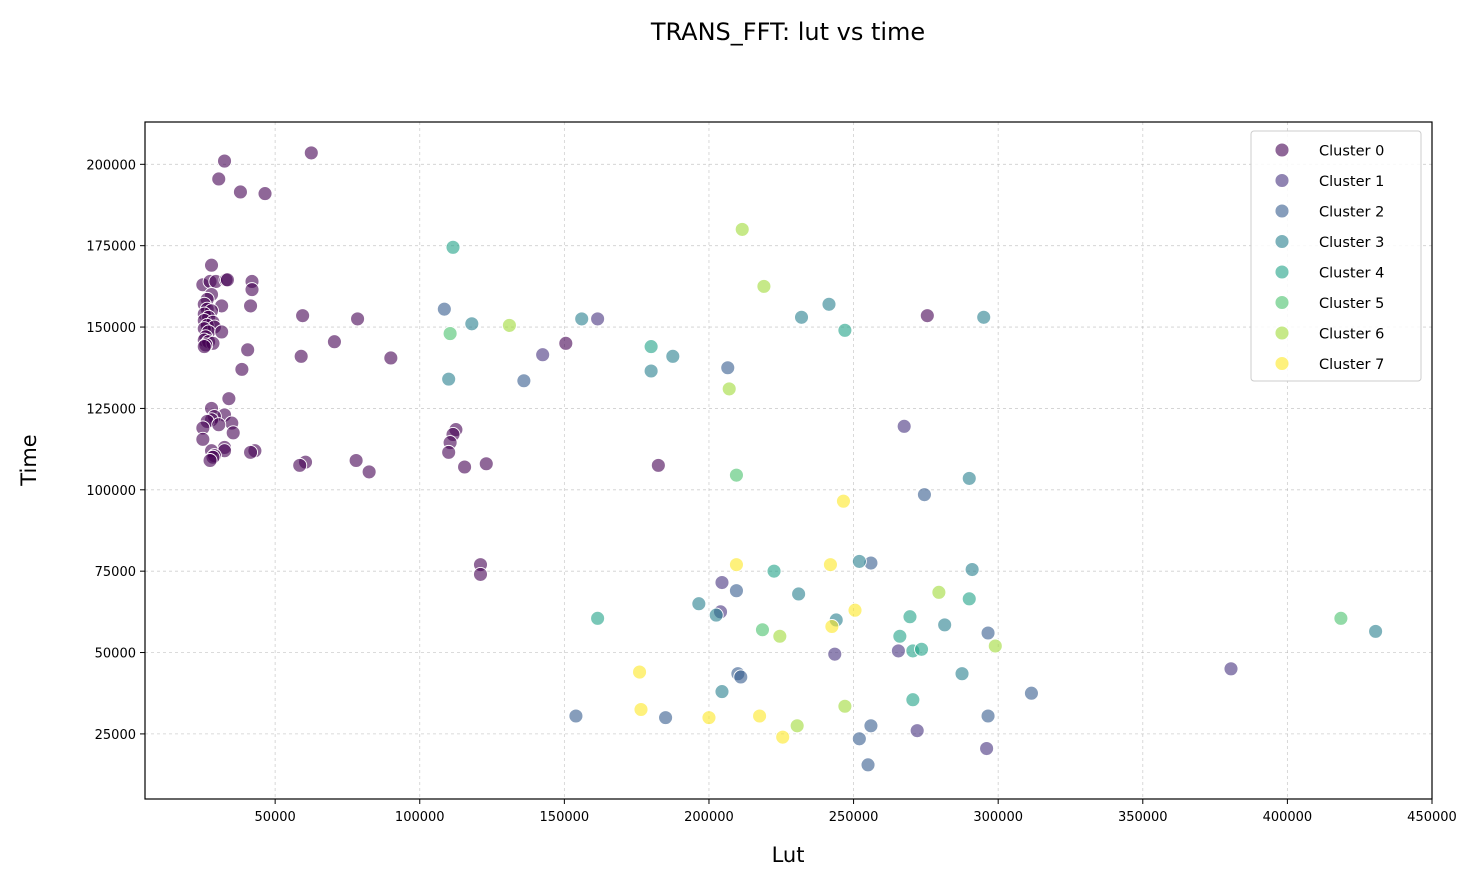 Image resolution: width=1484 pixels, height=885 pixels. I want to click on legend-label: Cluster 2, so click(1351, 213).